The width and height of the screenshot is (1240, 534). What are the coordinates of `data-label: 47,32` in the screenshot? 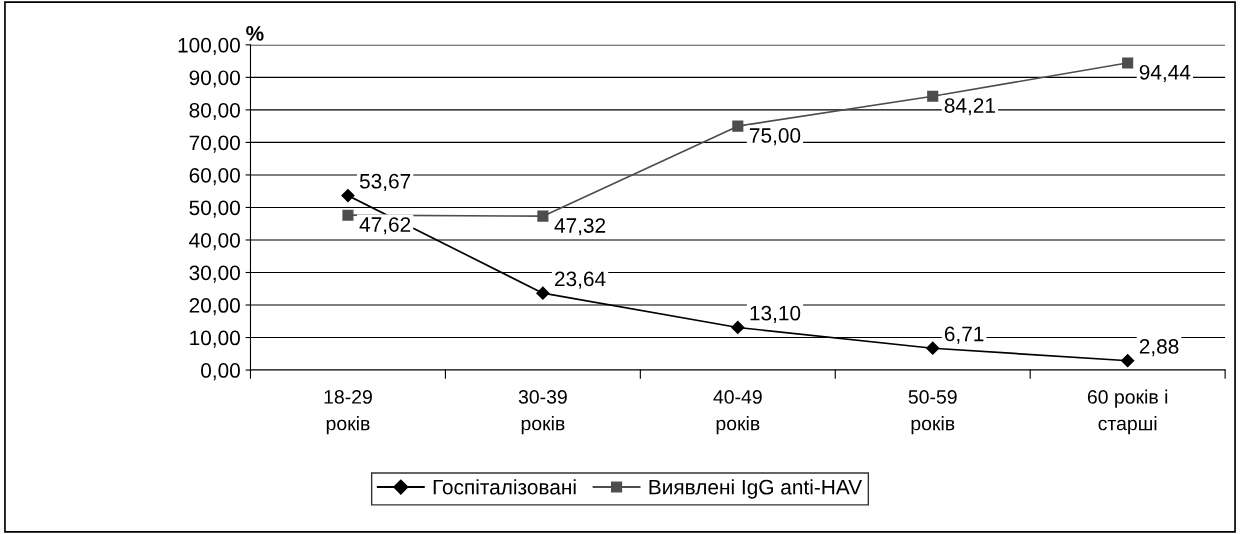 It's located at (580, 227).